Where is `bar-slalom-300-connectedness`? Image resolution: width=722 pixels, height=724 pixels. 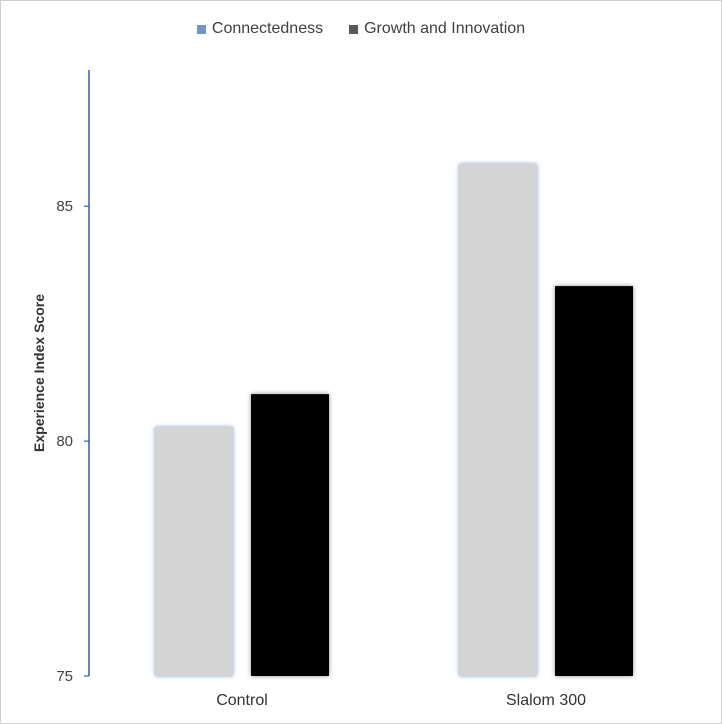 bar-slalom-300-connectedness is located at coordinates (498, 419).